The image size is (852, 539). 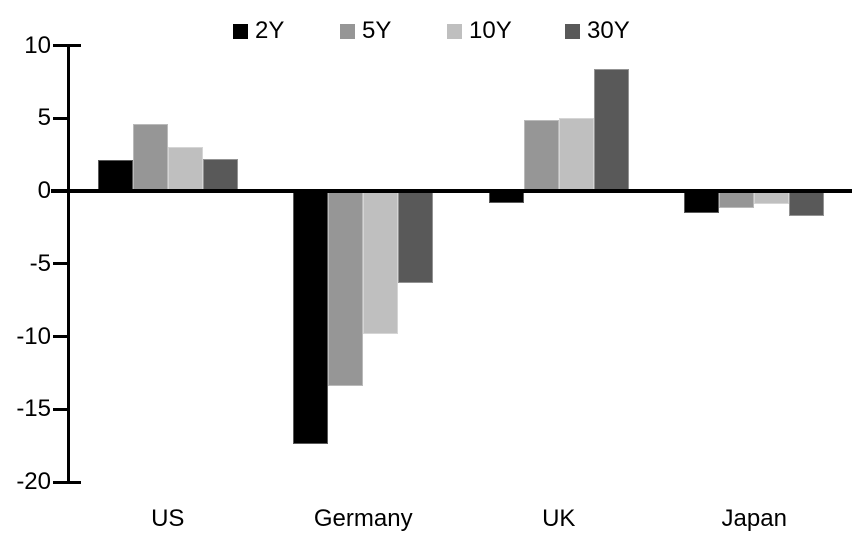 I want to click on y-tick-label: -5, so click(x=40, y=263).